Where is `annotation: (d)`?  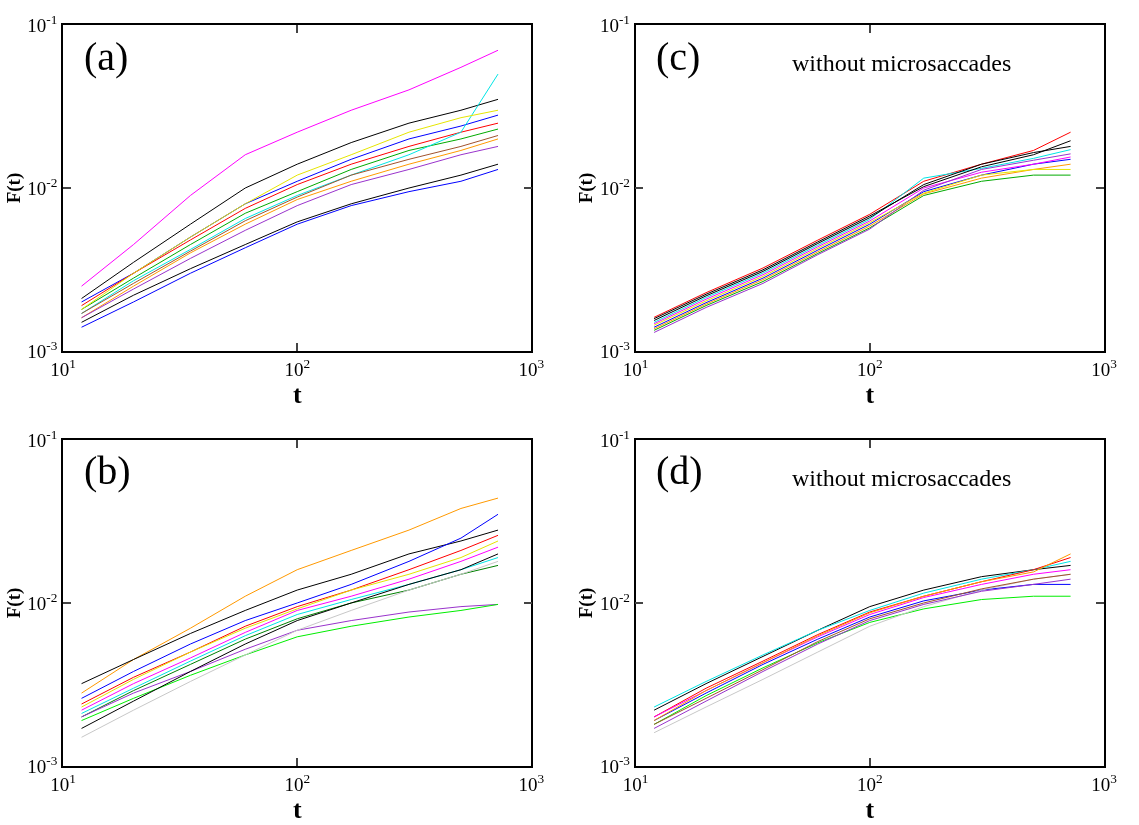 annotation: (d) is located at coordinates (679, 470).